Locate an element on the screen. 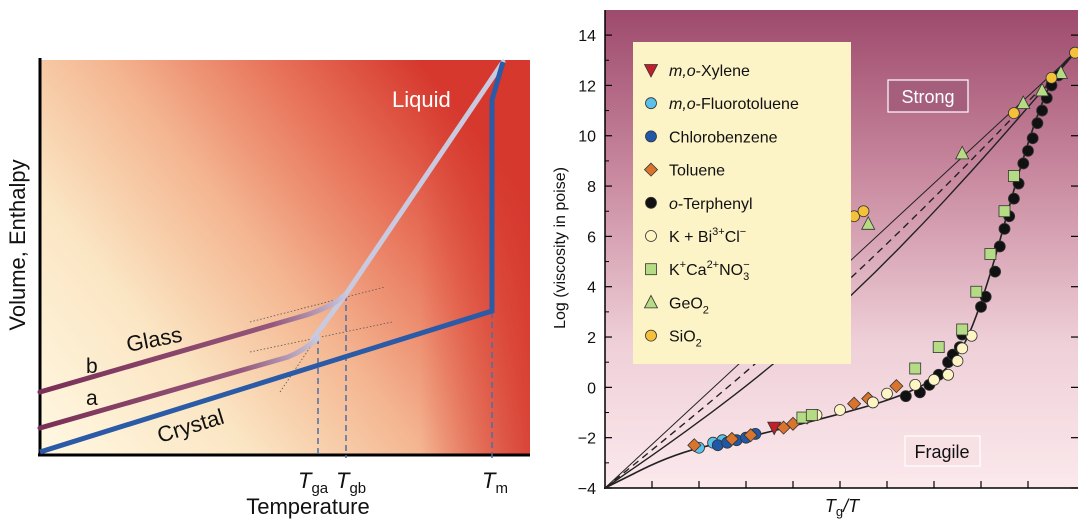  legend-label: m,o-Xylene is located at coordinates (709, 71).